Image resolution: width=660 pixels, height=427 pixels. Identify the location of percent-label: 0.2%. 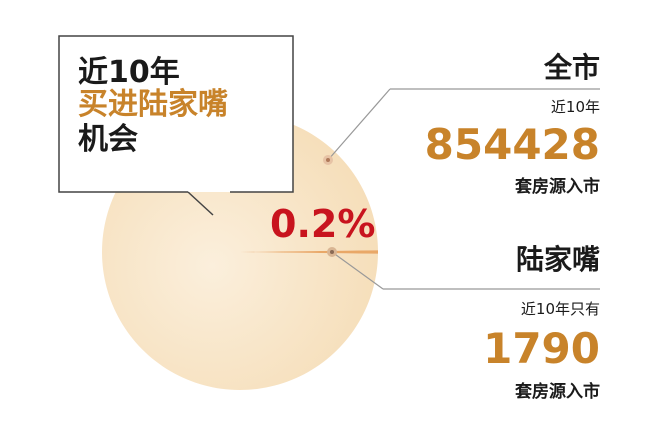
(322, 224).